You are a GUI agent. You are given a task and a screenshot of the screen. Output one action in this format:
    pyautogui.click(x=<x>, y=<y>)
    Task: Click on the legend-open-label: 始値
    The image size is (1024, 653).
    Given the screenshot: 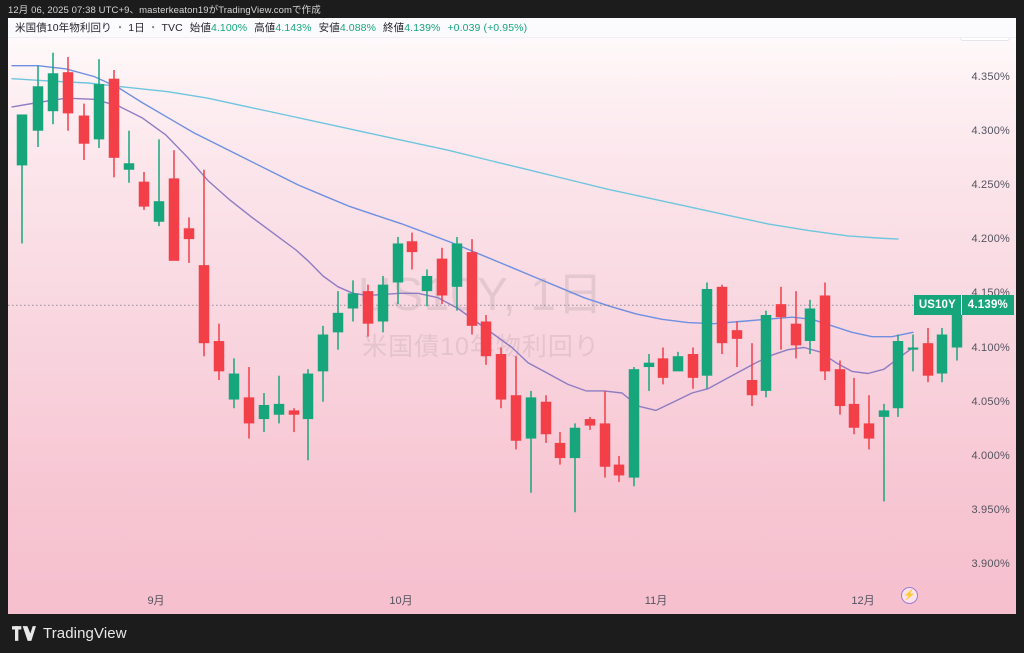 What is the action you would take?
    pyautogui.click(x=200, y=28)
    